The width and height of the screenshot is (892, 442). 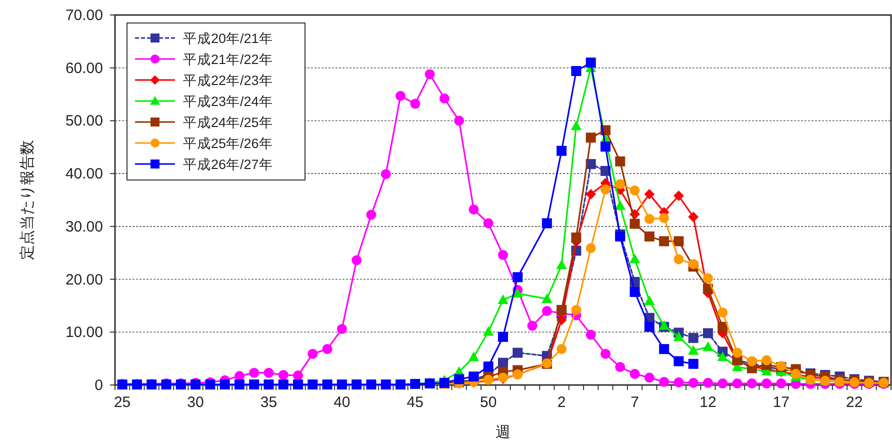 What do you see at coordinates (84, 68) in the screenshot?
I see `y-tick-label: 60.00` at bounding box center [84, 68].